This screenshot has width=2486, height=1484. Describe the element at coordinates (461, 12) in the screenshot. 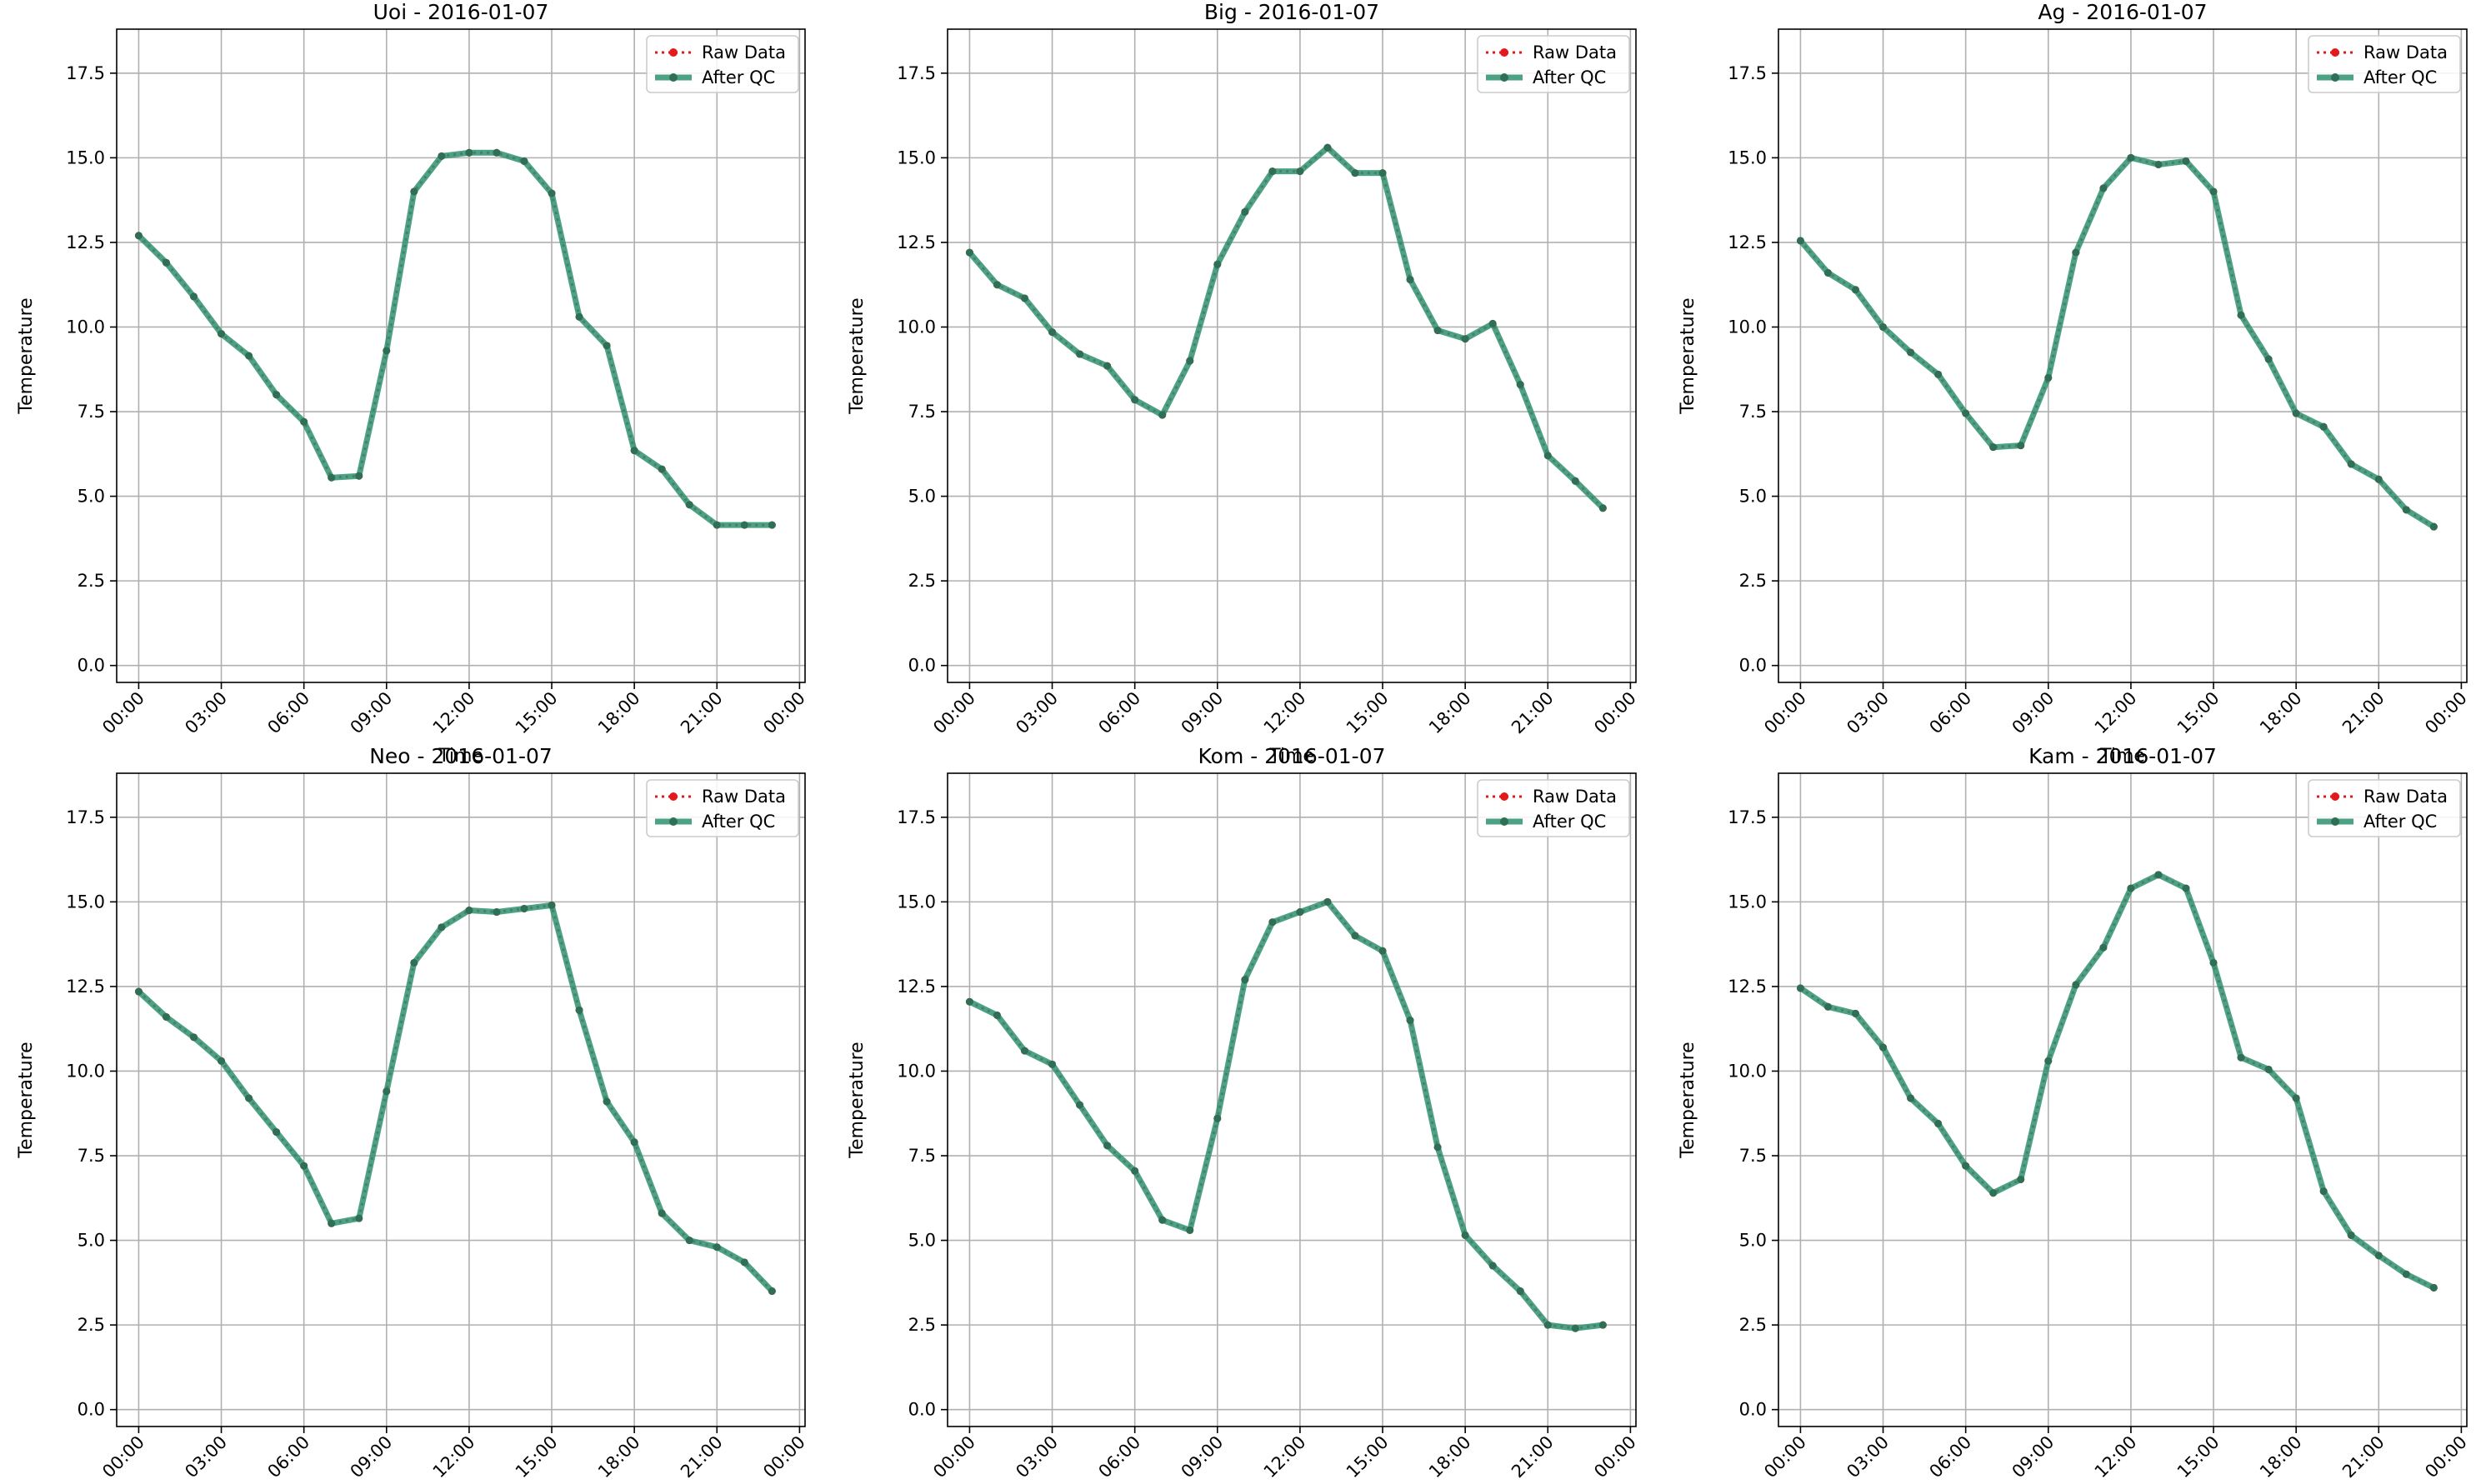

I see `chart-title: Uoi - 2016-01-07` at that location.